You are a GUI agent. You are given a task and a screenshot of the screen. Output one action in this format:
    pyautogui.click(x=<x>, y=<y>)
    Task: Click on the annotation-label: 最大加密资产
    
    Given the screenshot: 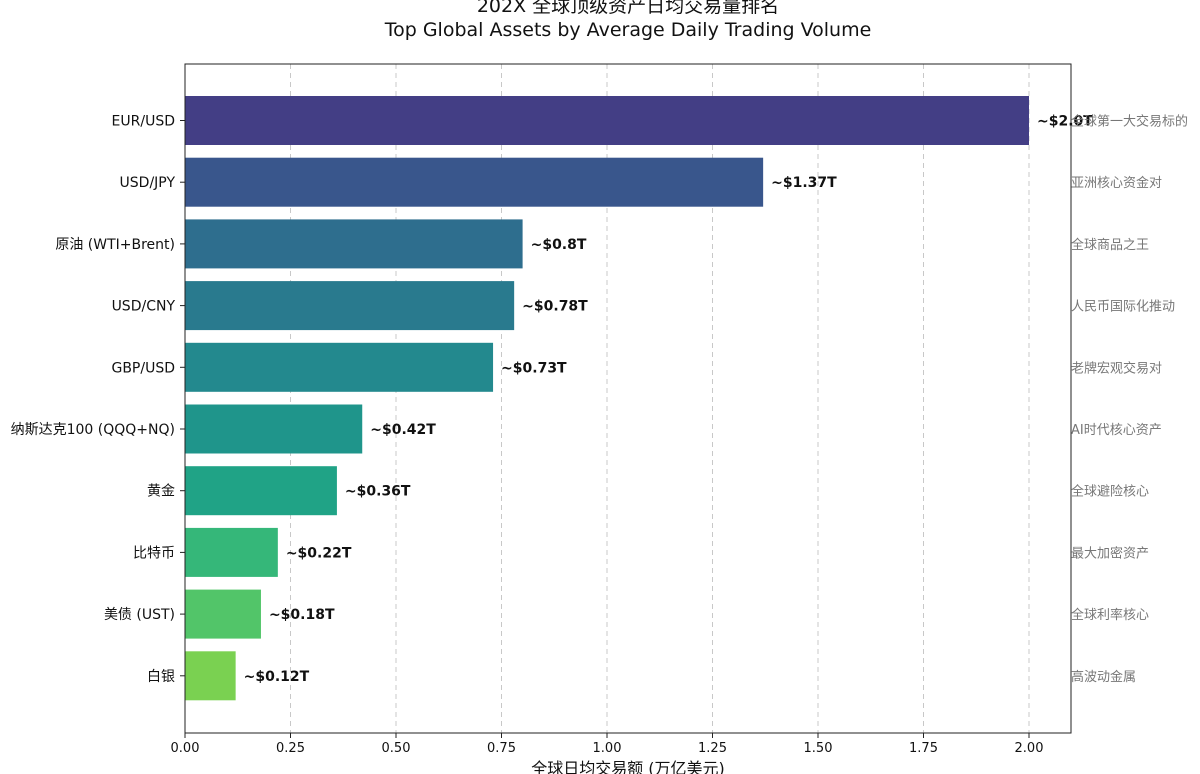 What is the action you would take?
    pyautogui.click(x=1110, y=553)
    